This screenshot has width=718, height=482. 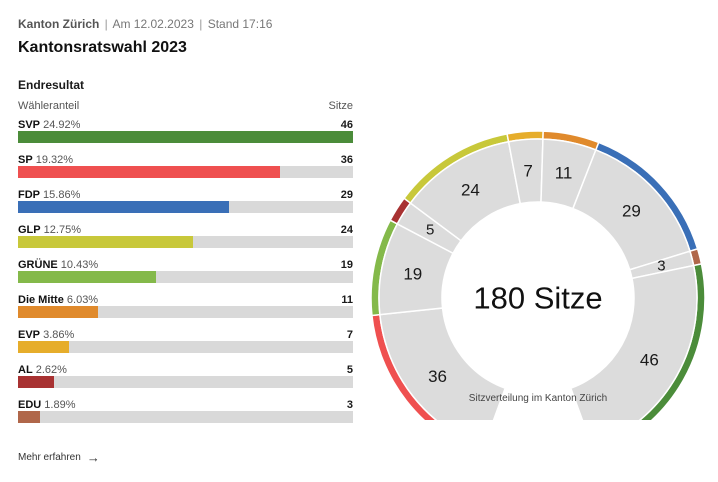 What do you see at coordinates (537, 298) in the screenshot?
I see `total-seats-label: 180 Sitze` at bounding box center [537, 298].